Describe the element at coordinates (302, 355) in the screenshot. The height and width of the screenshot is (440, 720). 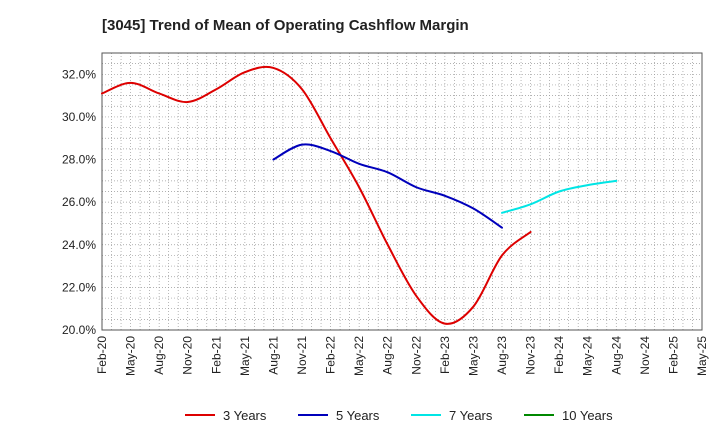
I see `x-tick-label: Nov-21` at that location.